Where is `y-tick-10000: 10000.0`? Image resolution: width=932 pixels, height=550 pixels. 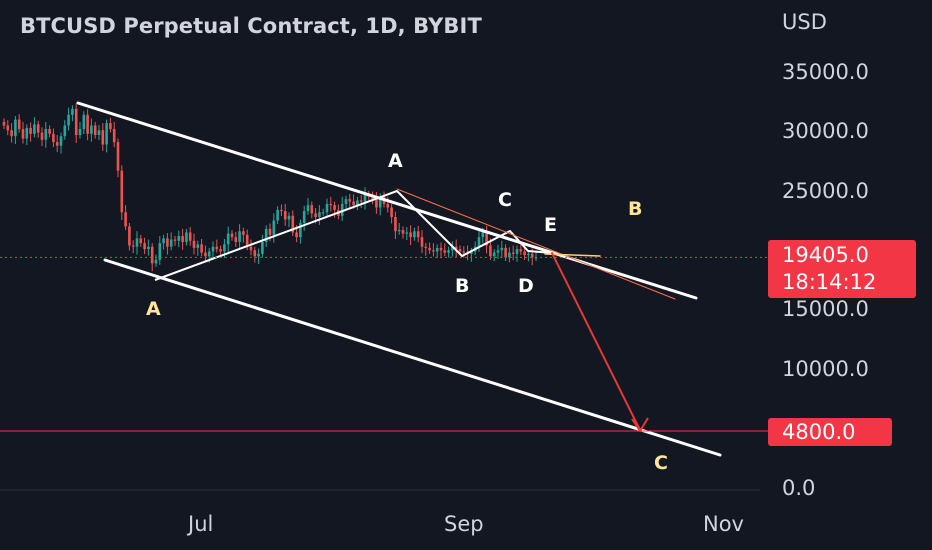 y-tick-10000: 10000.0 is located at coordinates (825, 369).